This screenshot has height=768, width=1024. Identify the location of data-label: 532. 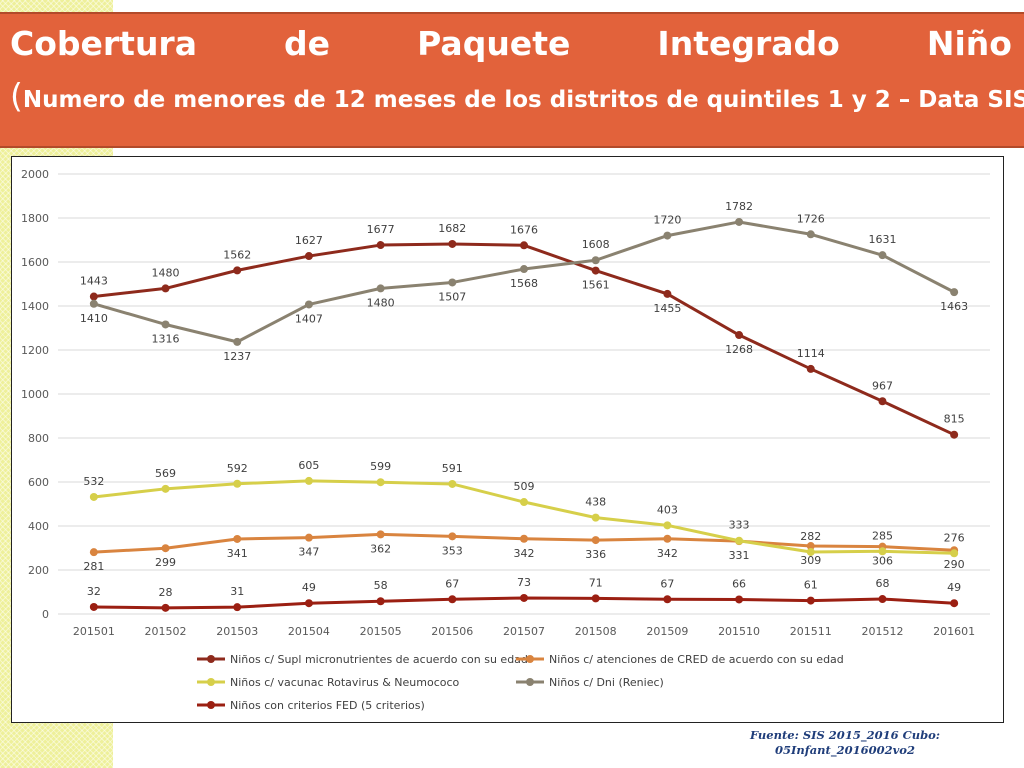
(93, 481).